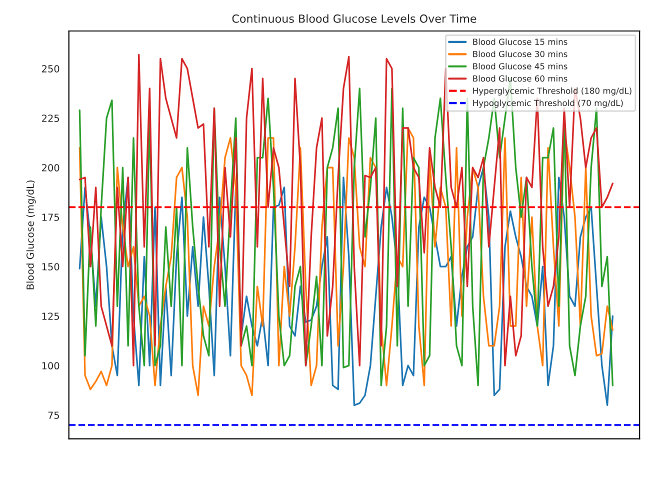  I want to click on legend-label: Blood Glucose 45 mins, so click(520, 66).